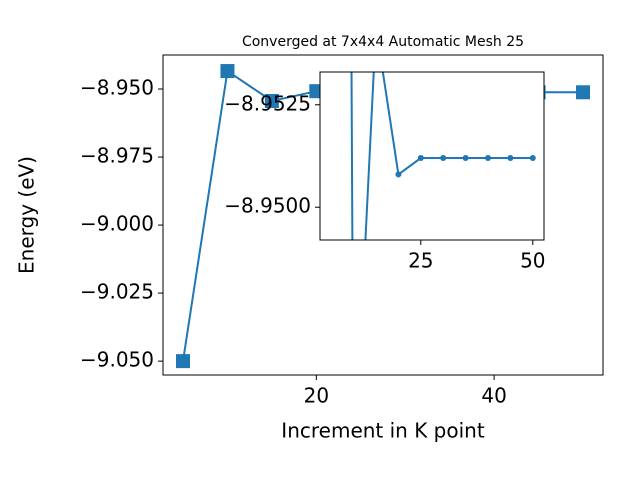 The image size is (640, 480). Describe the element at coordinates (117, 360) in the screenshot. I see `y-tick-label: −9.050` at that location.